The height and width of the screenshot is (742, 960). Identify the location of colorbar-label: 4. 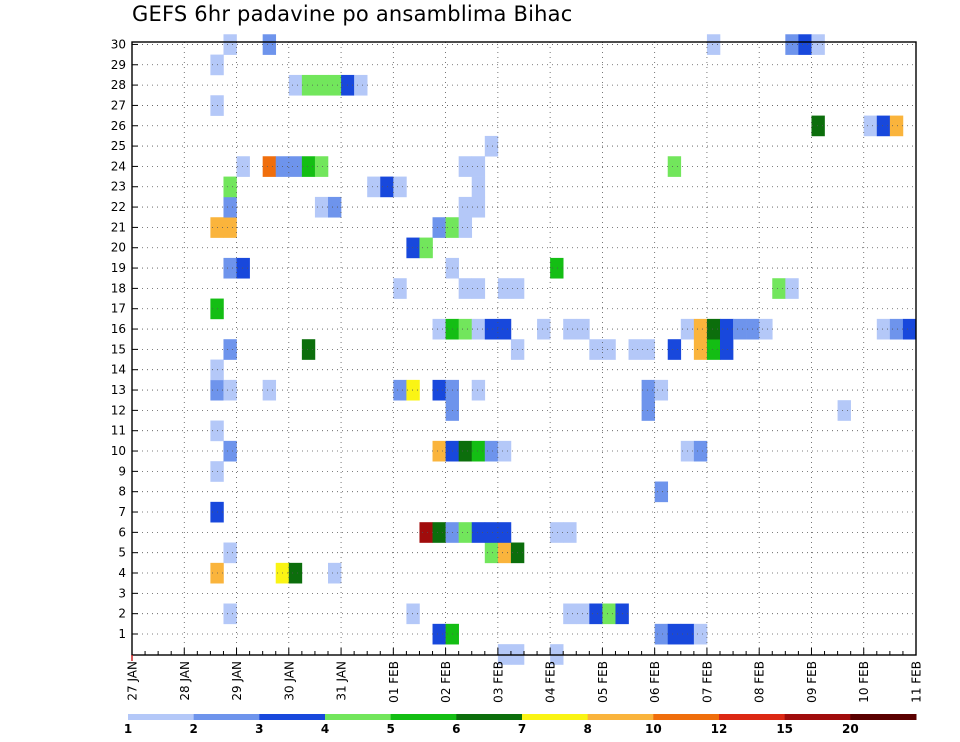
(325, 729).